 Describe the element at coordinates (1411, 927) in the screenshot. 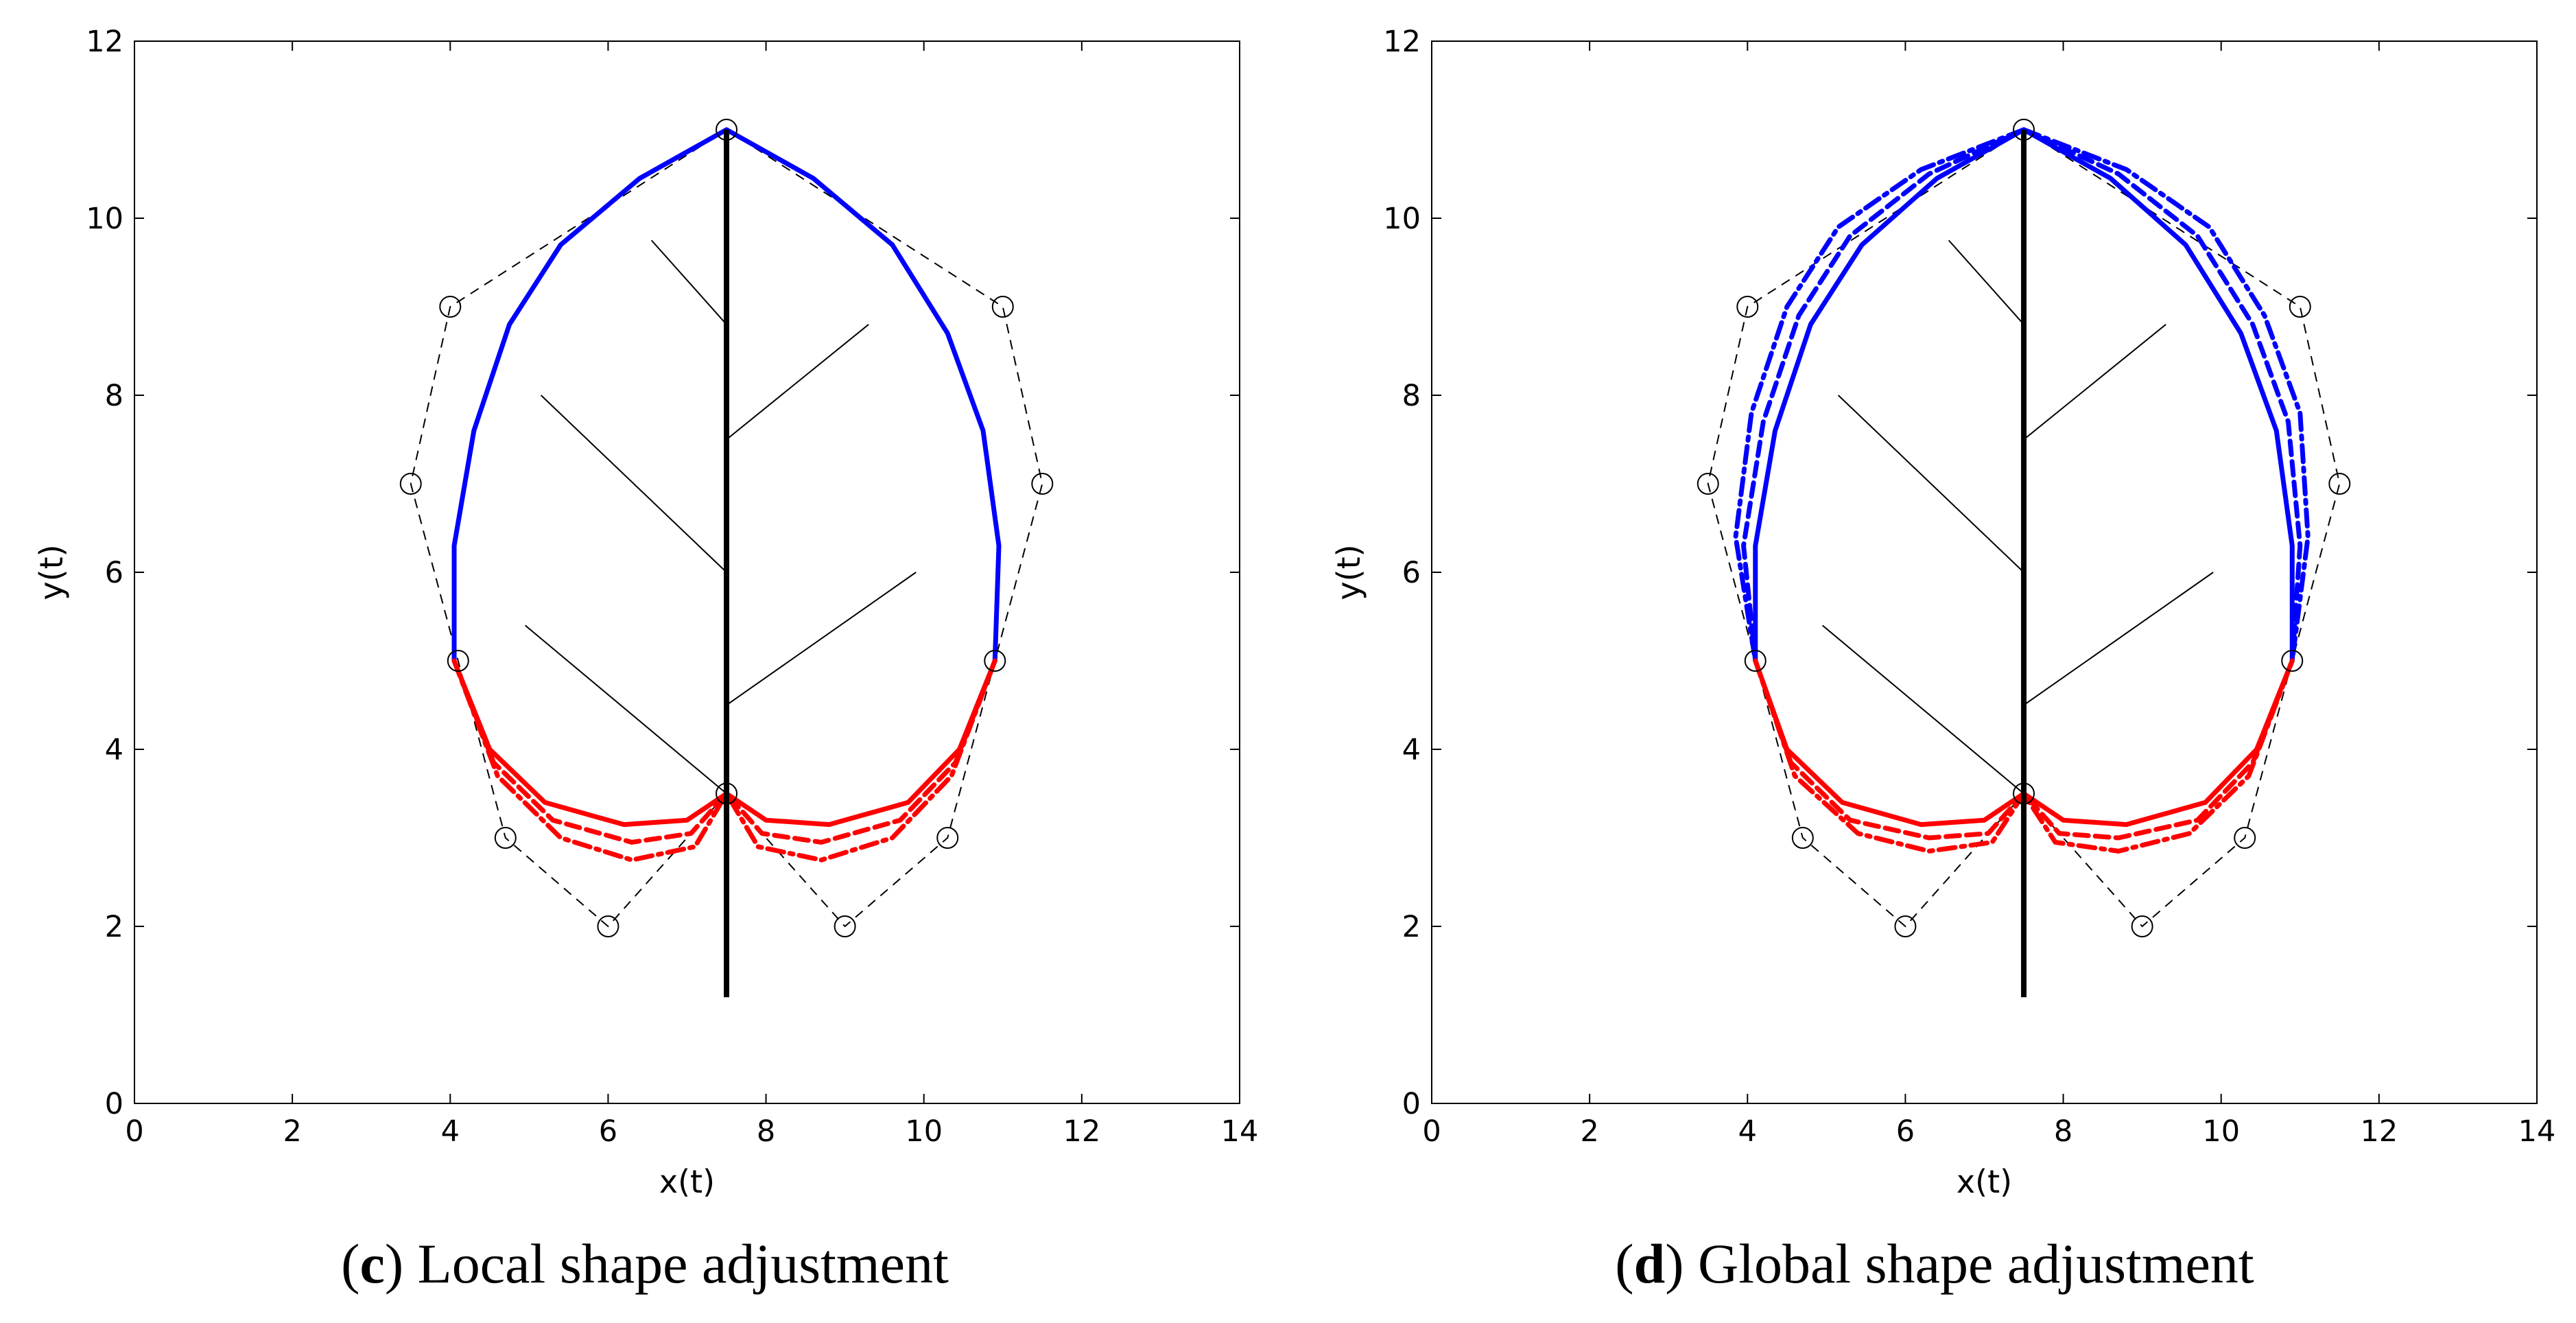

I see `panel-d-y-tick-label: 2` at that location.